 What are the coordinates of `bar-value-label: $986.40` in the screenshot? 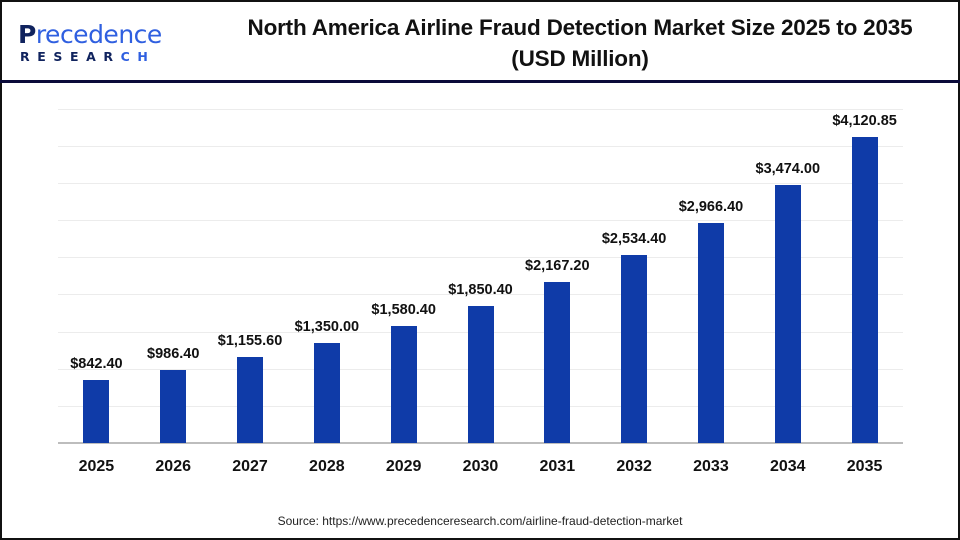 It's located at (173, 353).